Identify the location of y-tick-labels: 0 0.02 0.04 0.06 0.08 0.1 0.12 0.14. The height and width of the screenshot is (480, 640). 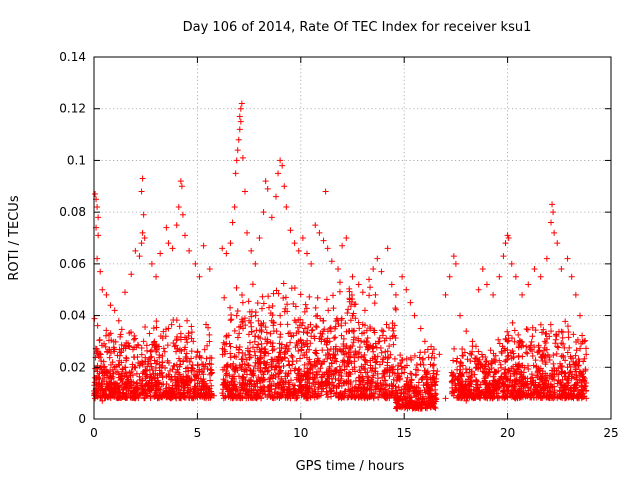
(72, 238).